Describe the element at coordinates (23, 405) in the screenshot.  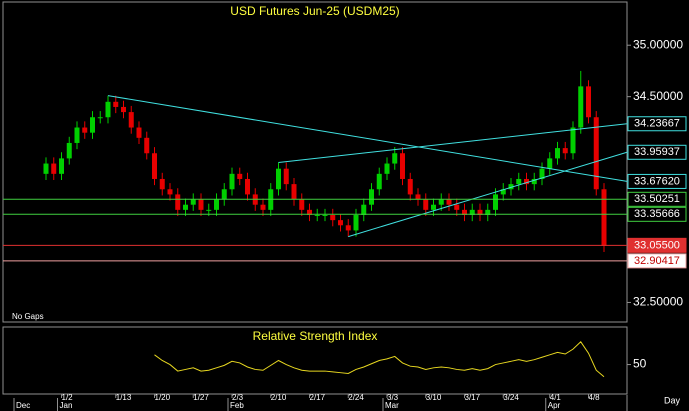
I see `month-label: Dec` at that location.